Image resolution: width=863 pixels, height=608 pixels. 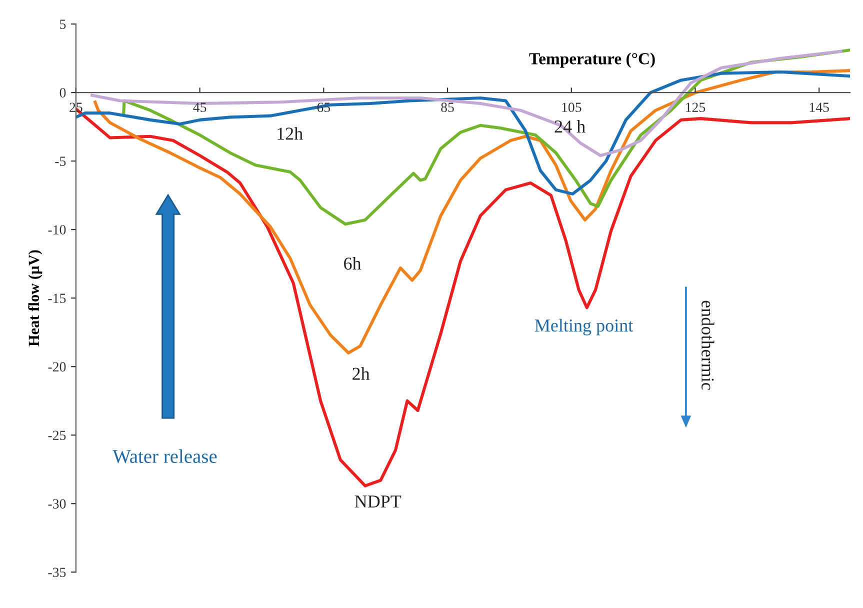 I want to click on y-tick-label: -30, so click(x=57, y=504).